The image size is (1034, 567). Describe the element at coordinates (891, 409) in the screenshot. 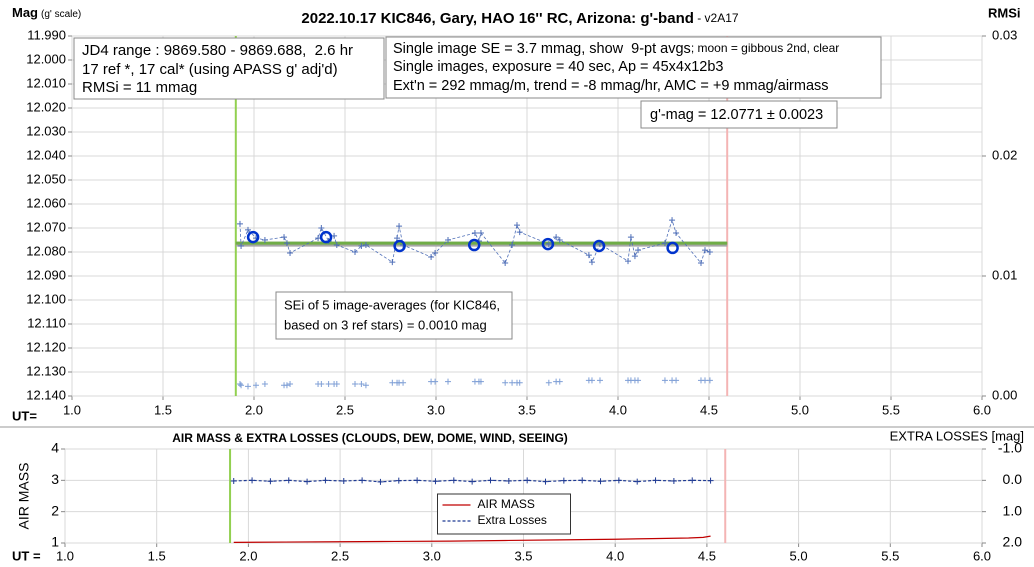

I see `x-tick-label: 5.5` at that location.